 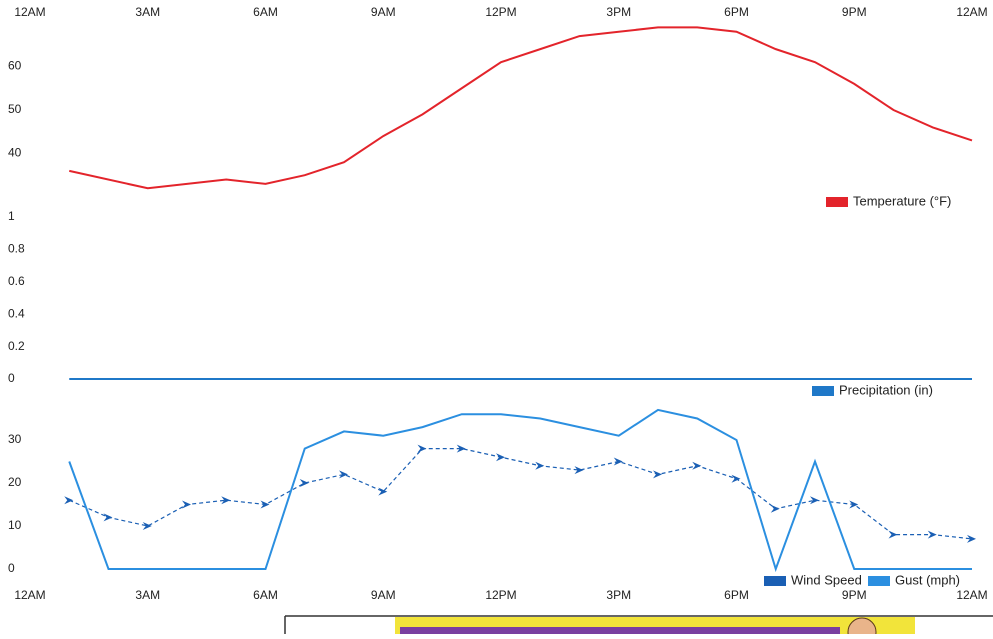 I want to click on legend-label: Wind Speed, so click(x=826, y=579).